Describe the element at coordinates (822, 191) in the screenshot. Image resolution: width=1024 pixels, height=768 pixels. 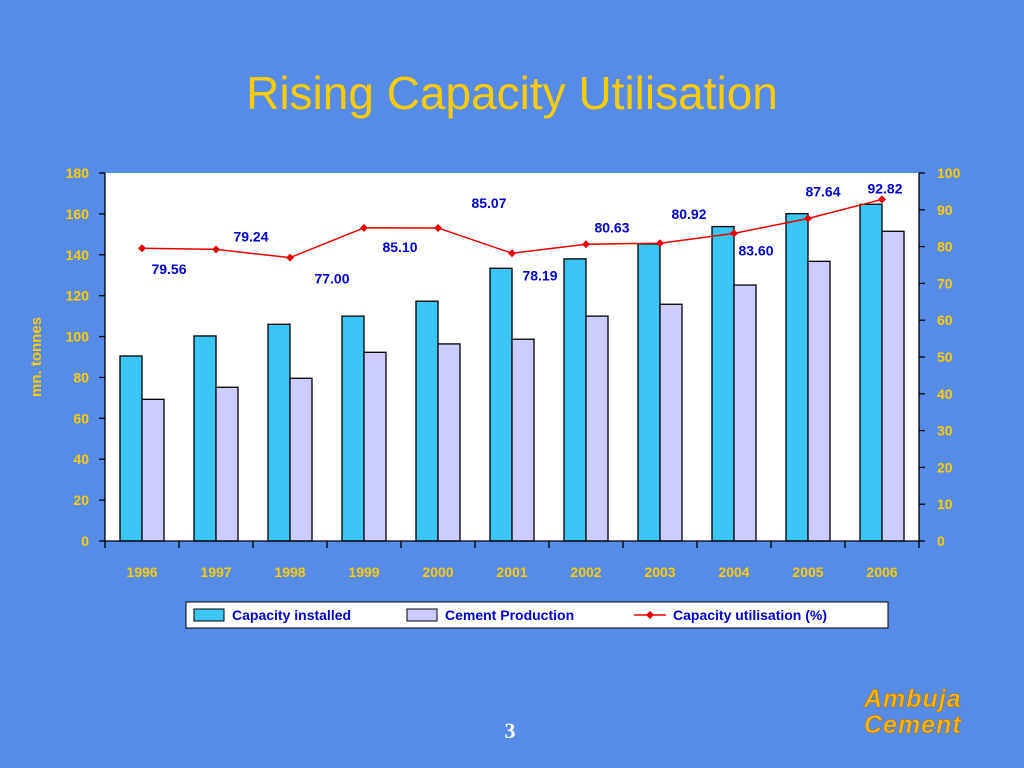
I see `data-label-utilisation: 87.64` at that location.